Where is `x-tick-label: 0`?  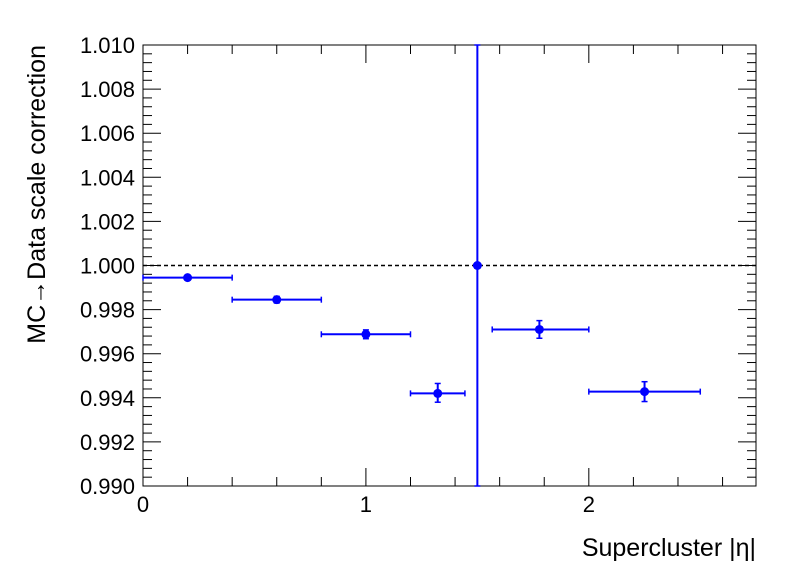 x-tick-label: 0 is located at coordinates (143, 504).